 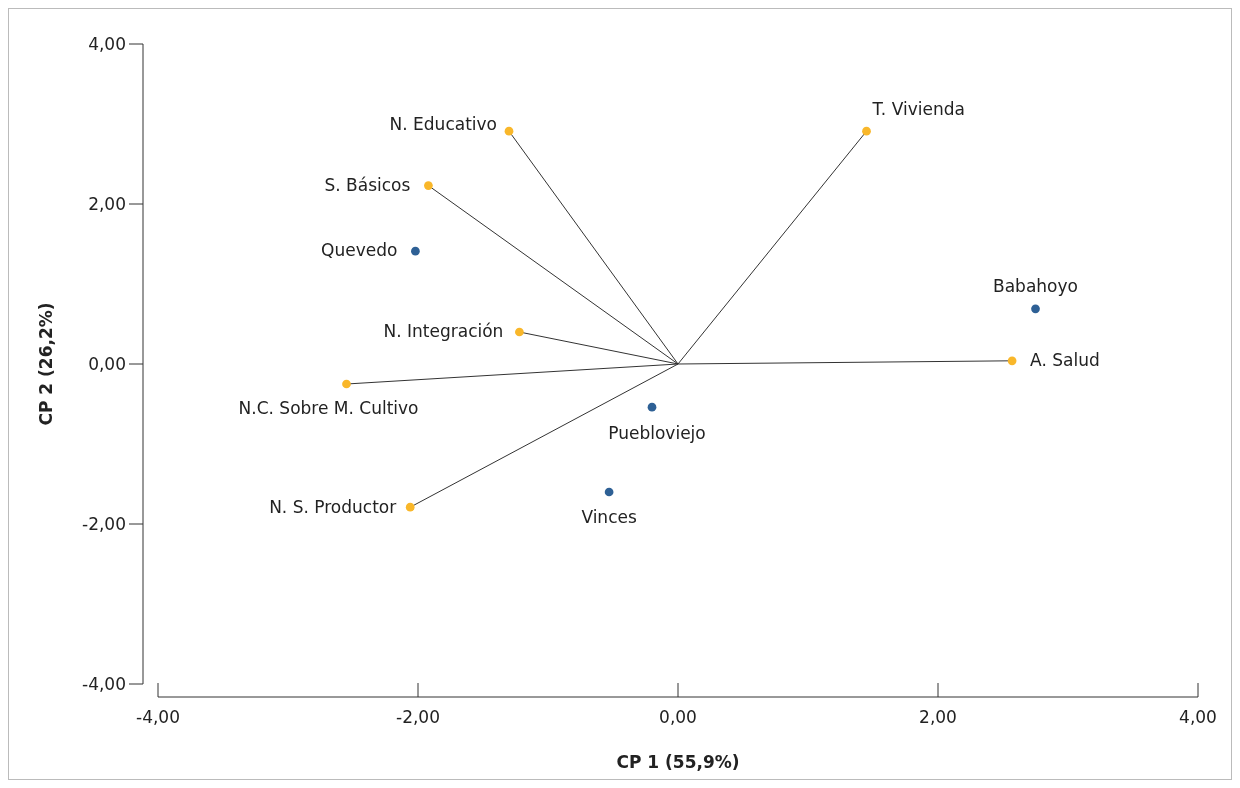 What do you see at coordinates (107, 363) in the screenshot?
I see `y-tick-label: 0,00` at bounding box center [107, 363].